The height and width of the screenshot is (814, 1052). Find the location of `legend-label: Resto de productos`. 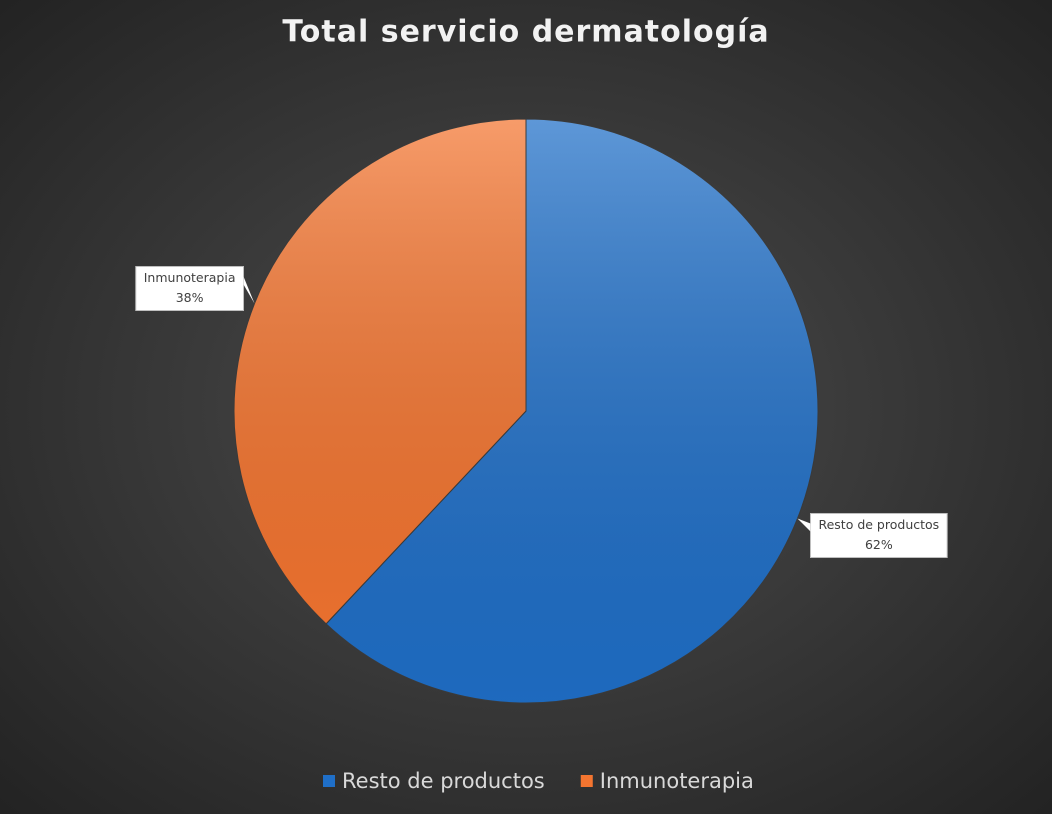

legend-label: Resto de productos is located at coordinates (443, 781).